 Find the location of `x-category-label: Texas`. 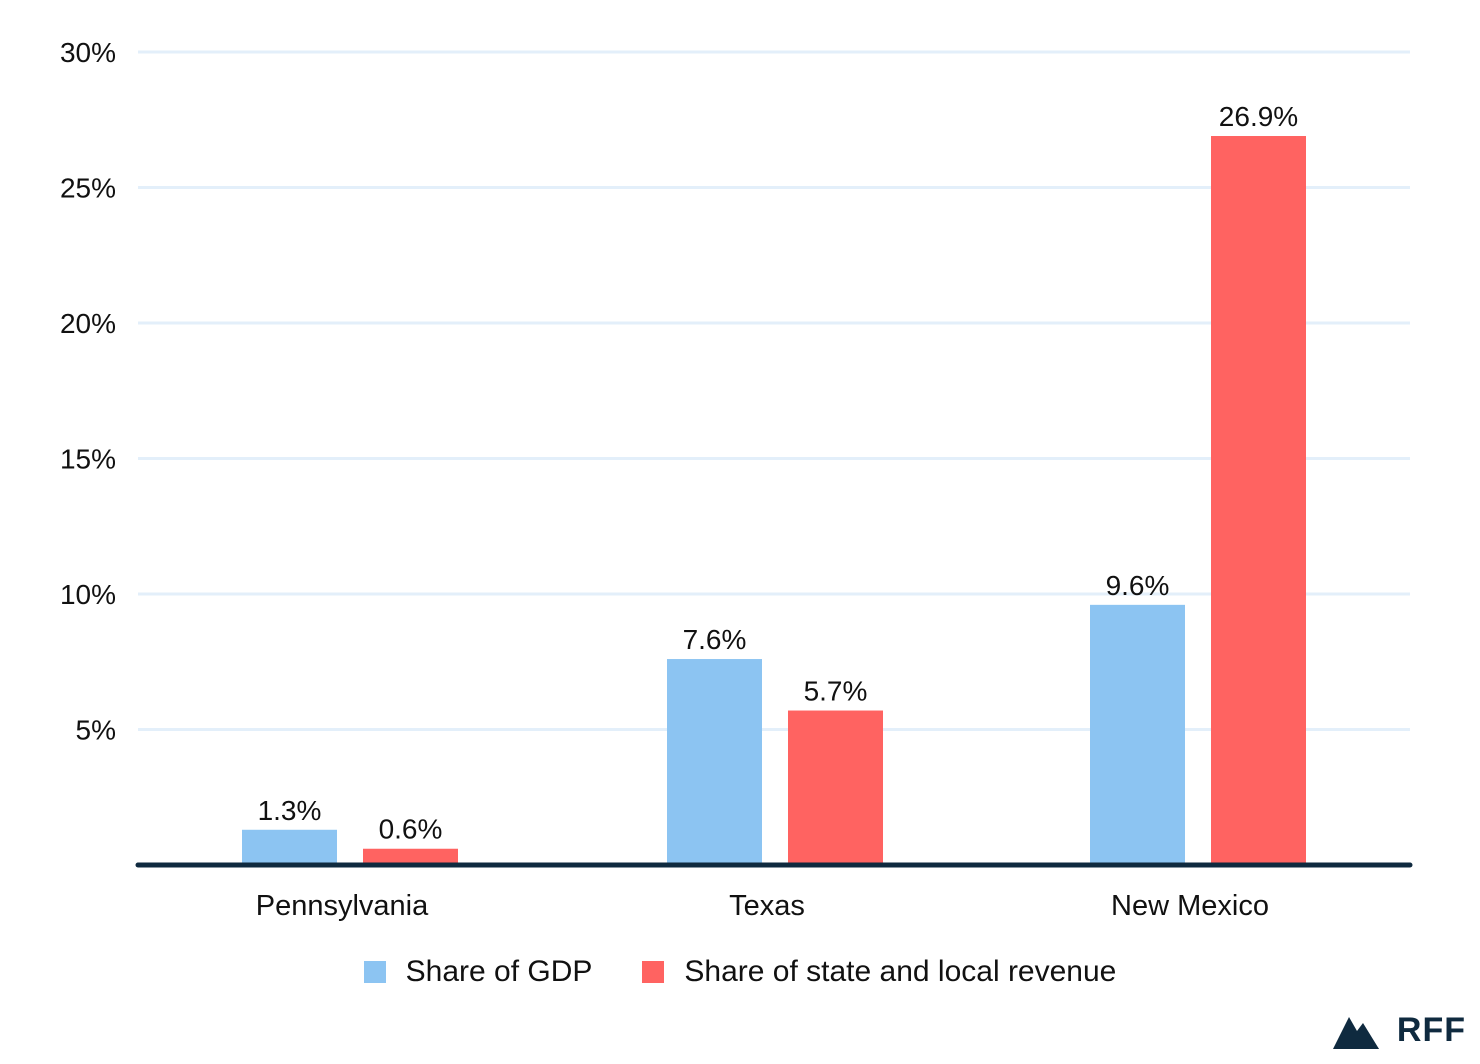

x-category-label: Texas is located at coordinates (767, 906).